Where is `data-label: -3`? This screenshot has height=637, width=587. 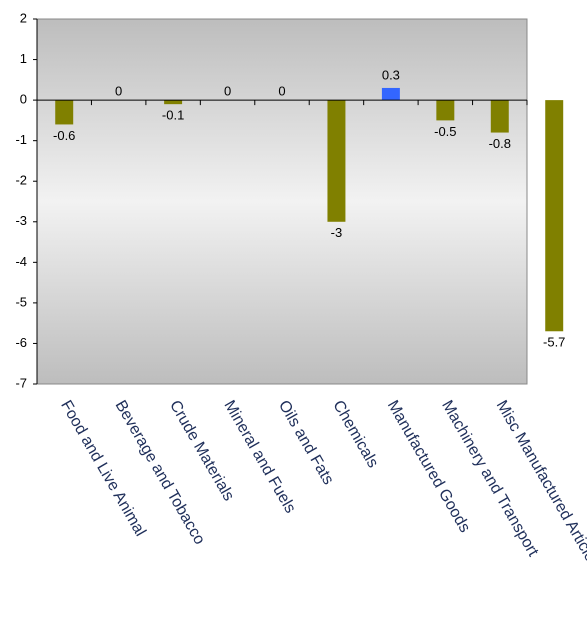 data-label: -3 is located at coordinates (337, 232).